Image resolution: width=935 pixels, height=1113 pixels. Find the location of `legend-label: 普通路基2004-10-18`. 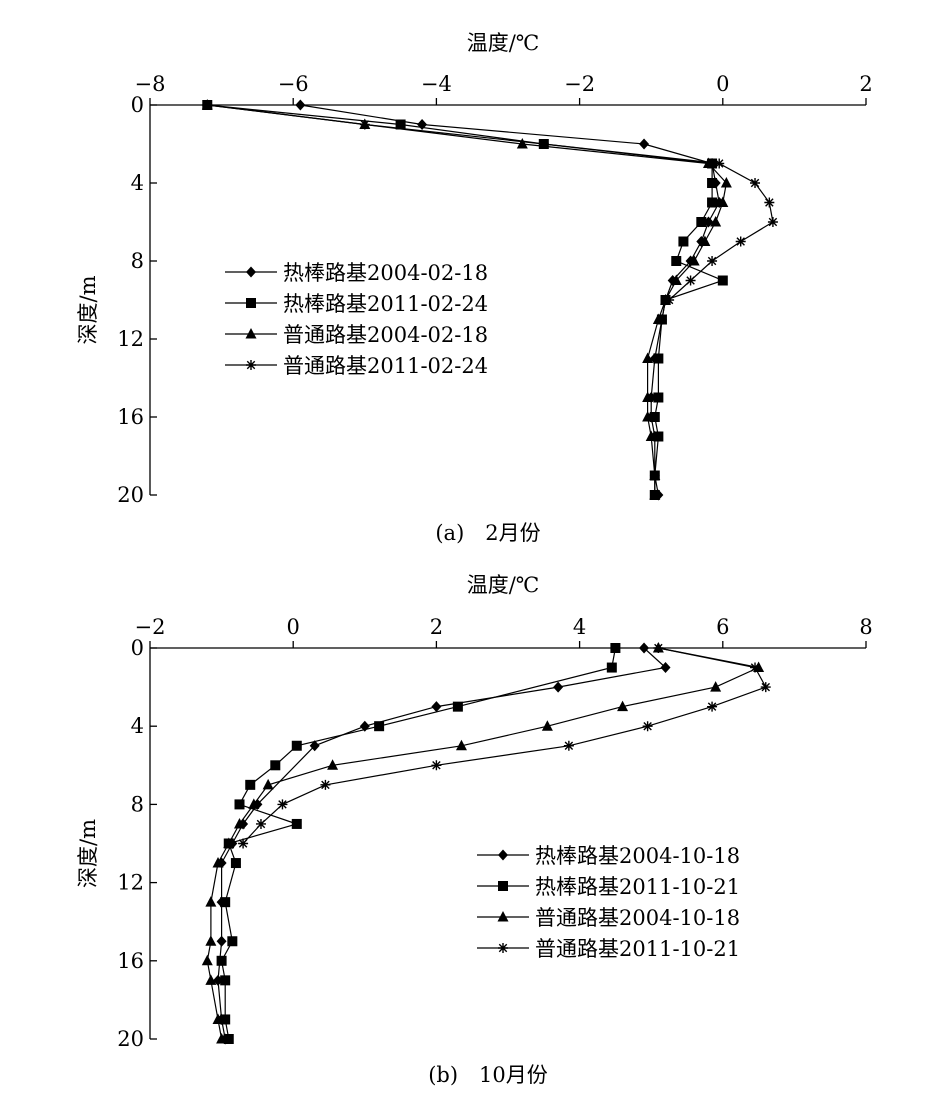

legend-label: 普通路基2004-10-18 is located at coordinates (637, 918).